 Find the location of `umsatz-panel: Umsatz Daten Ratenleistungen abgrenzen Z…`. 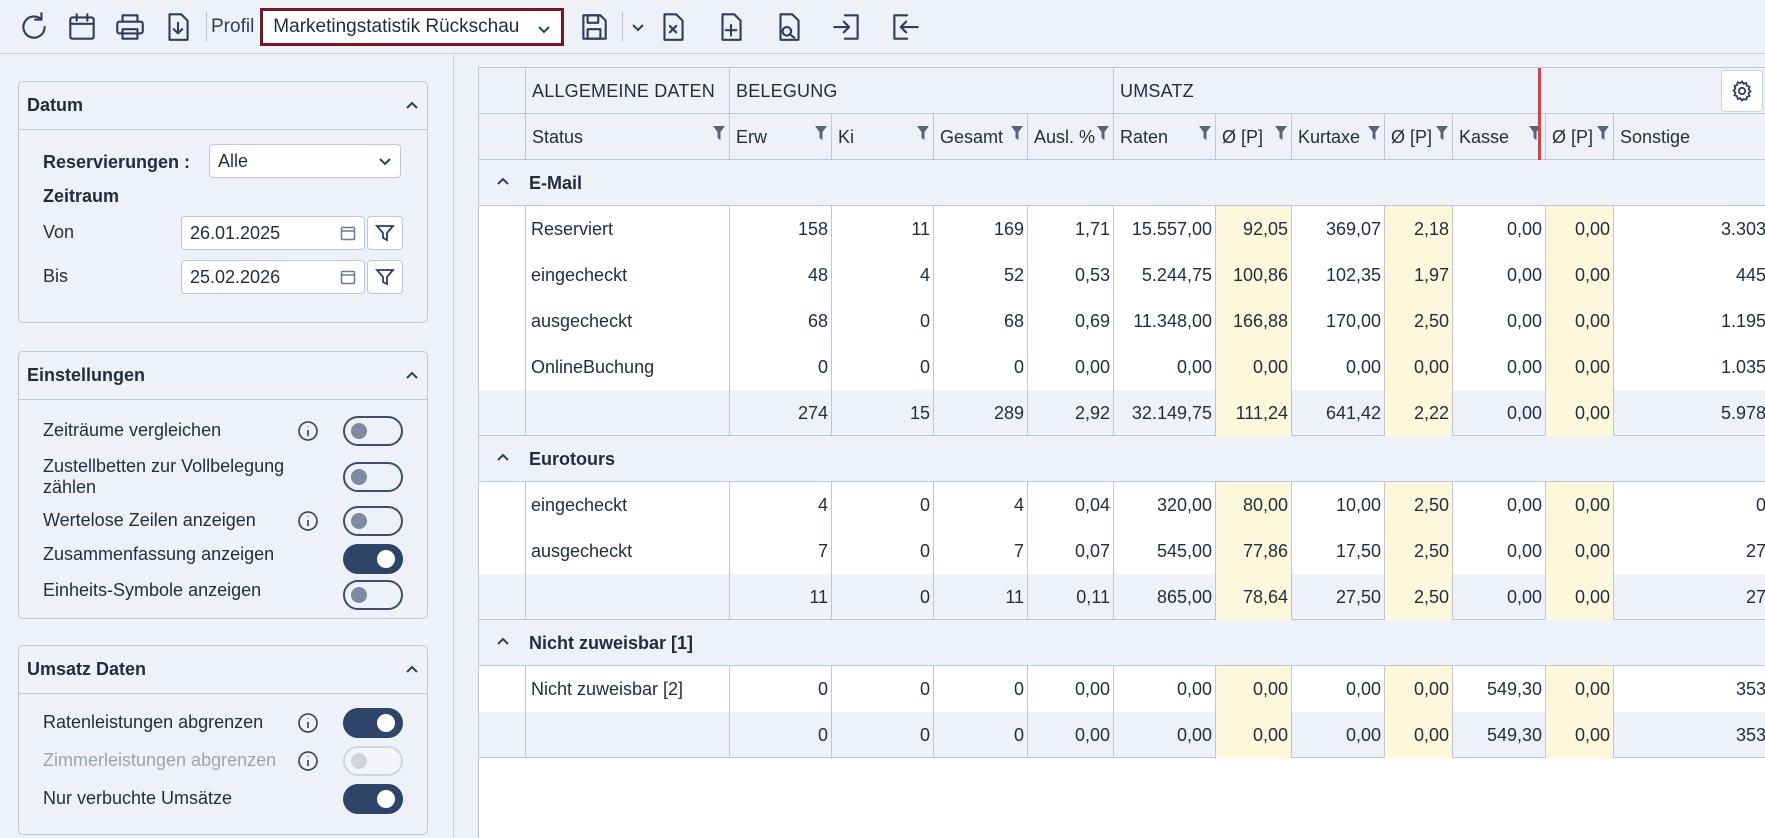

umsatz-panel: Umsatz Daten Ratenleistungen abgrenzen Z… is located at coordinates (223, 740).